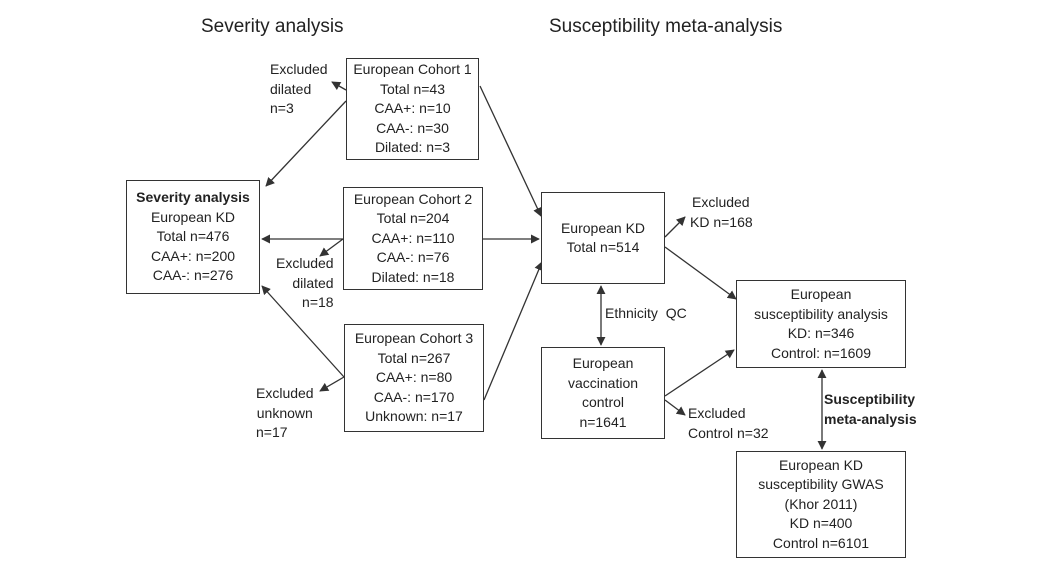 This screenshot has height=584, width=1060. What do you see at coordinates (603, 382) in the screenshot?
I see `box-line: vaccination` at bounding box center [603, 382].